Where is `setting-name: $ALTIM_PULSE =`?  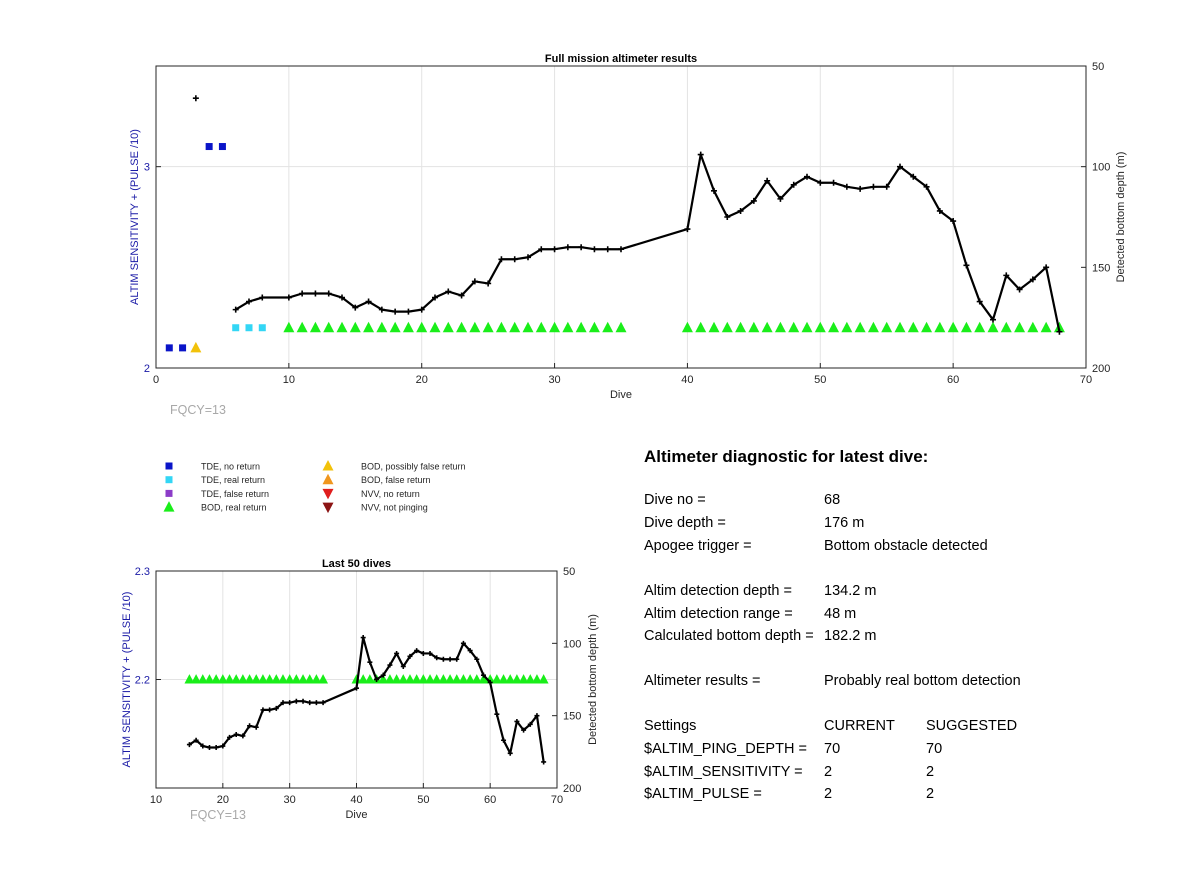 setting-name: $ALTIM_PULSE = is located at coordinates (703, 794).